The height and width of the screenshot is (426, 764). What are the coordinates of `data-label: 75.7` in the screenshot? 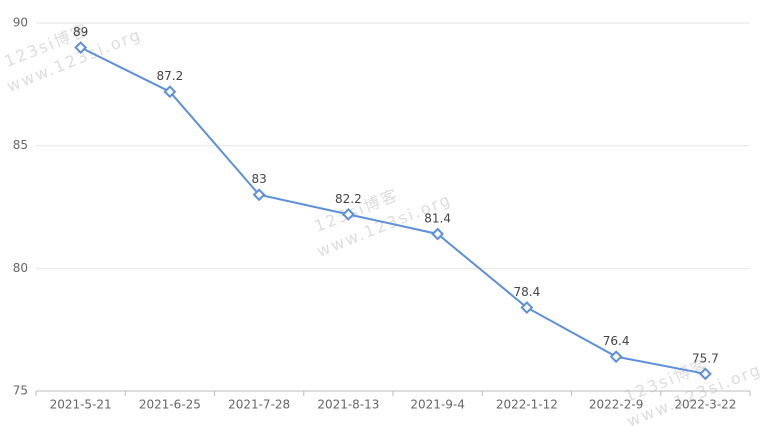 It's located at (705, 358).